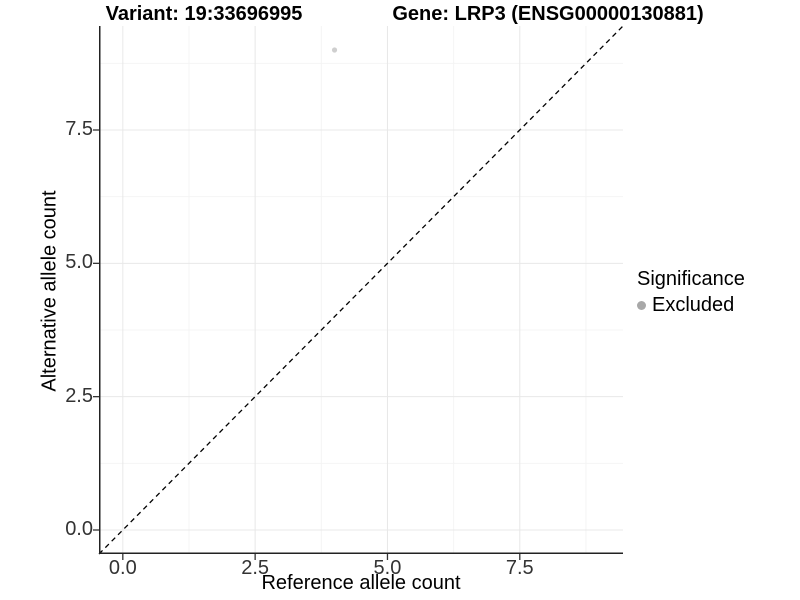  I want to click on x-axis-tick-label: 7.5, so click(519, 568).